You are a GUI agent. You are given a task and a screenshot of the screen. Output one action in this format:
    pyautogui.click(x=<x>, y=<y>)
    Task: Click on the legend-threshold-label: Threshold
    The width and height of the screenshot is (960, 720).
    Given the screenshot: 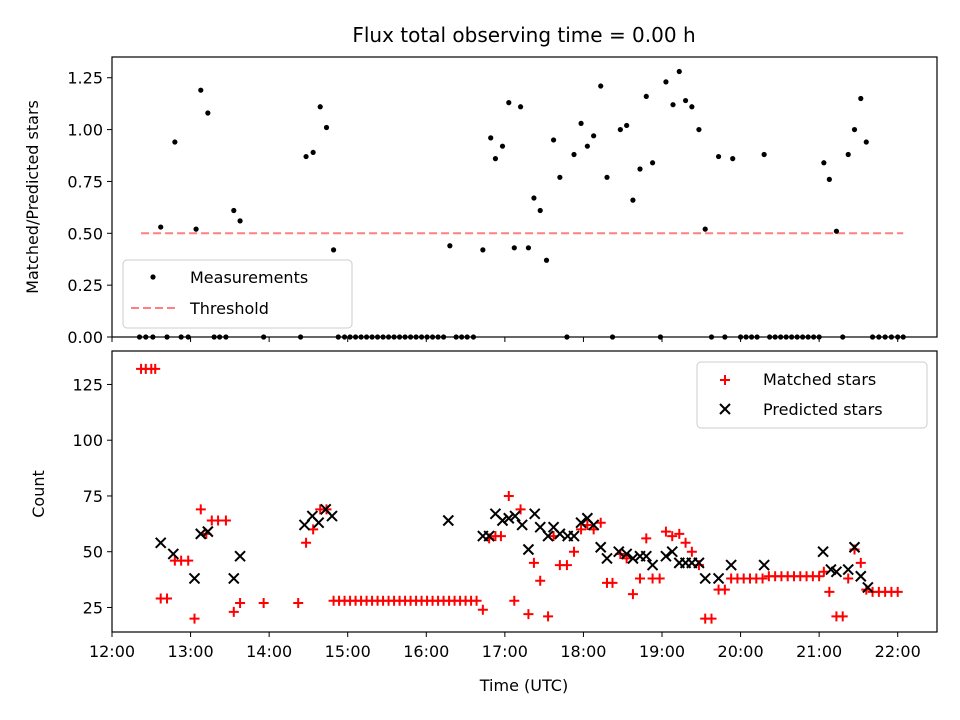 What is the action you would take?
    pyautogui.click(x=229, y=308)
    